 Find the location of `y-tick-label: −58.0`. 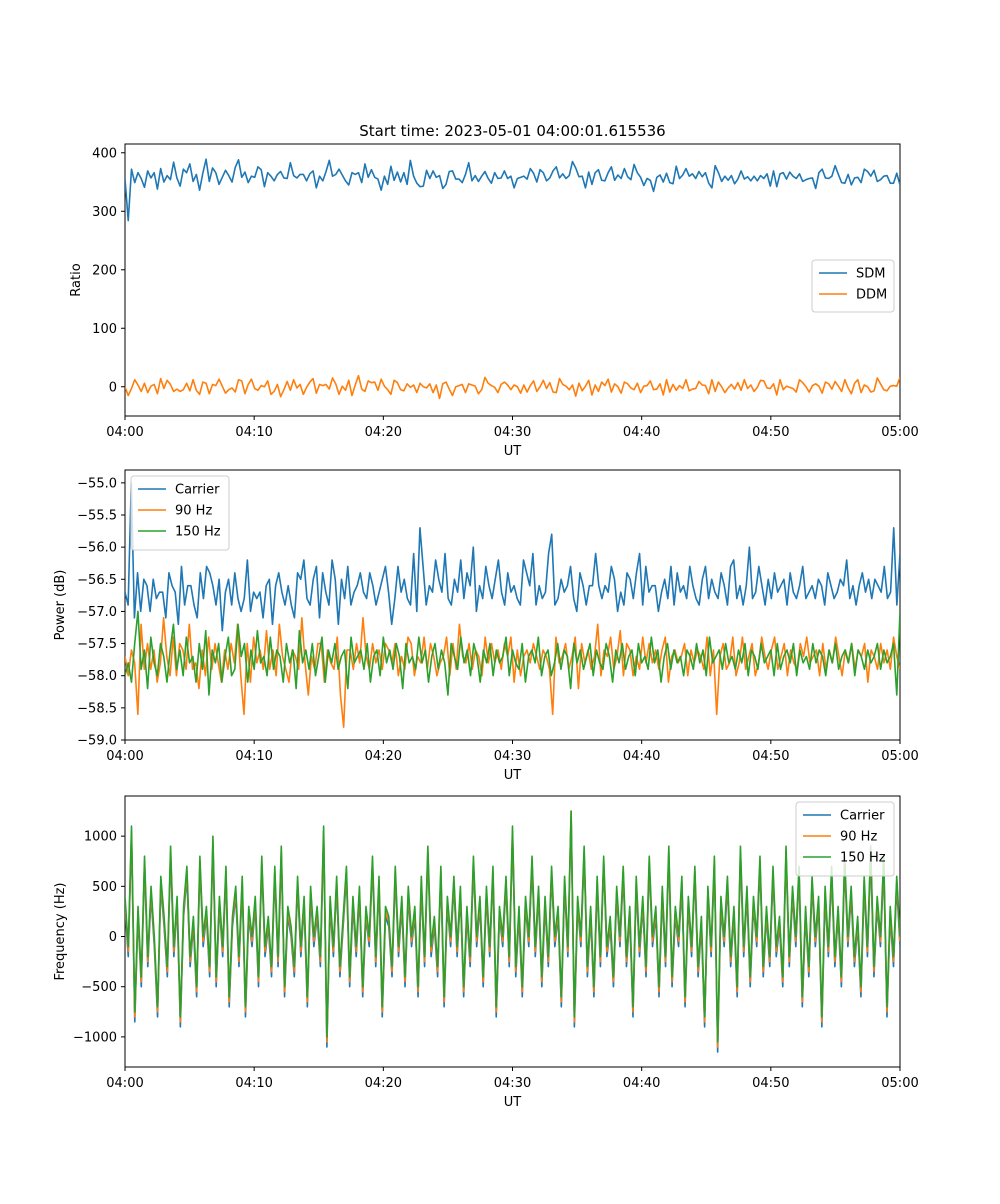

y-tick-label: −58.0 is located at coordinates (97, 676).